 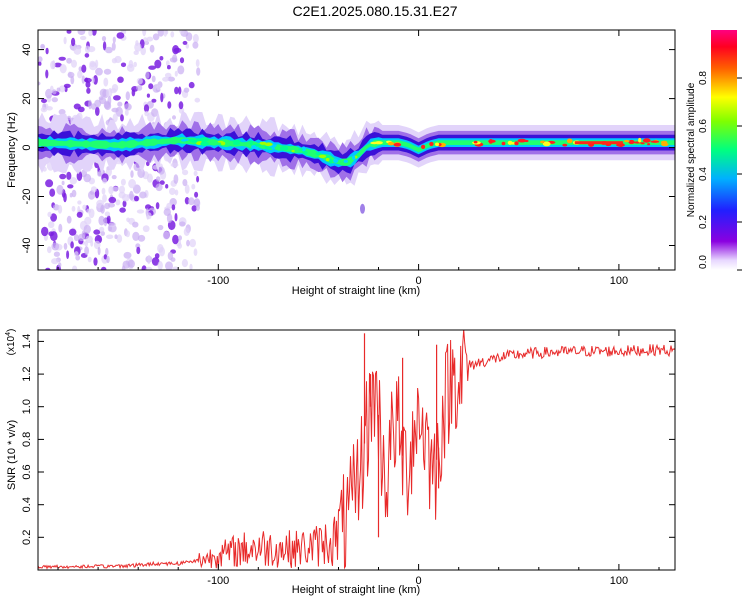 What do you see at coordinates (691, 149) in the screenshot?
I see `colorbar-label: Normalized spectral amplitude` at bounding box center [691, 149].